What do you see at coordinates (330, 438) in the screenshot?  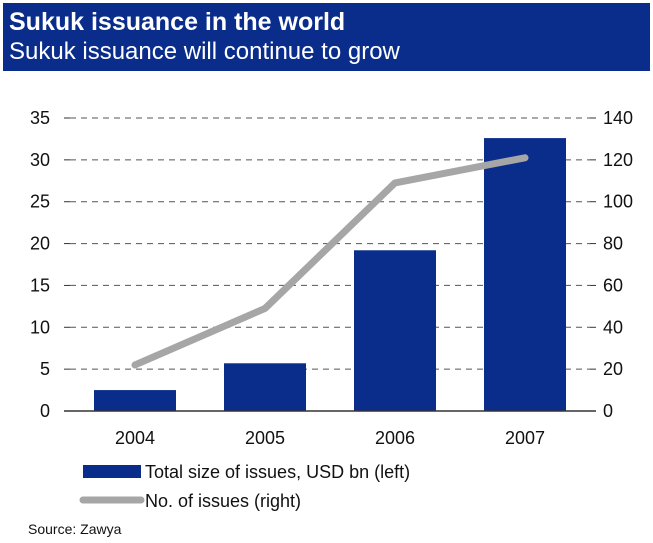 I see `x-axis: 2004 2005 2006 2007` at bounding box center [330, 438].